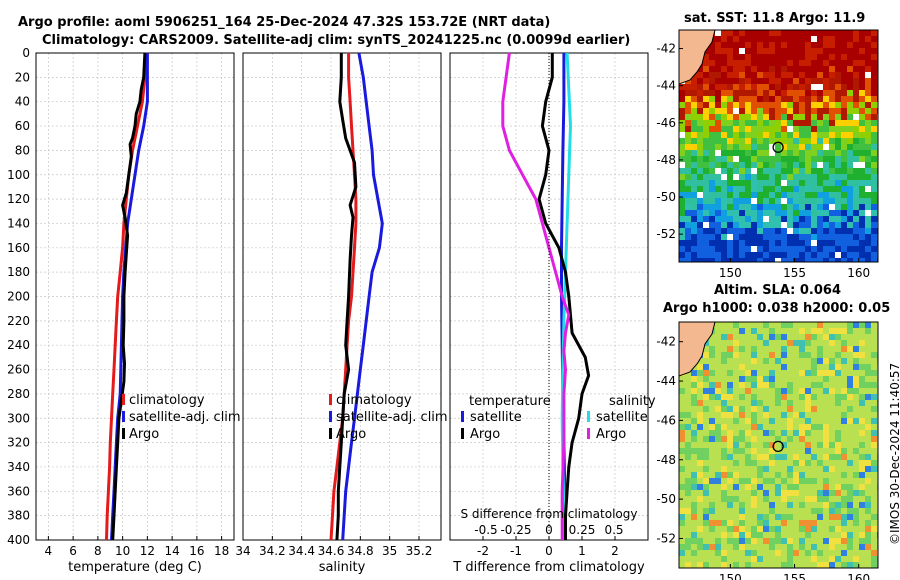 The height and width of the screenshot is (580, 900). I want to click on y-tick-label: 380, so click(18, 516).